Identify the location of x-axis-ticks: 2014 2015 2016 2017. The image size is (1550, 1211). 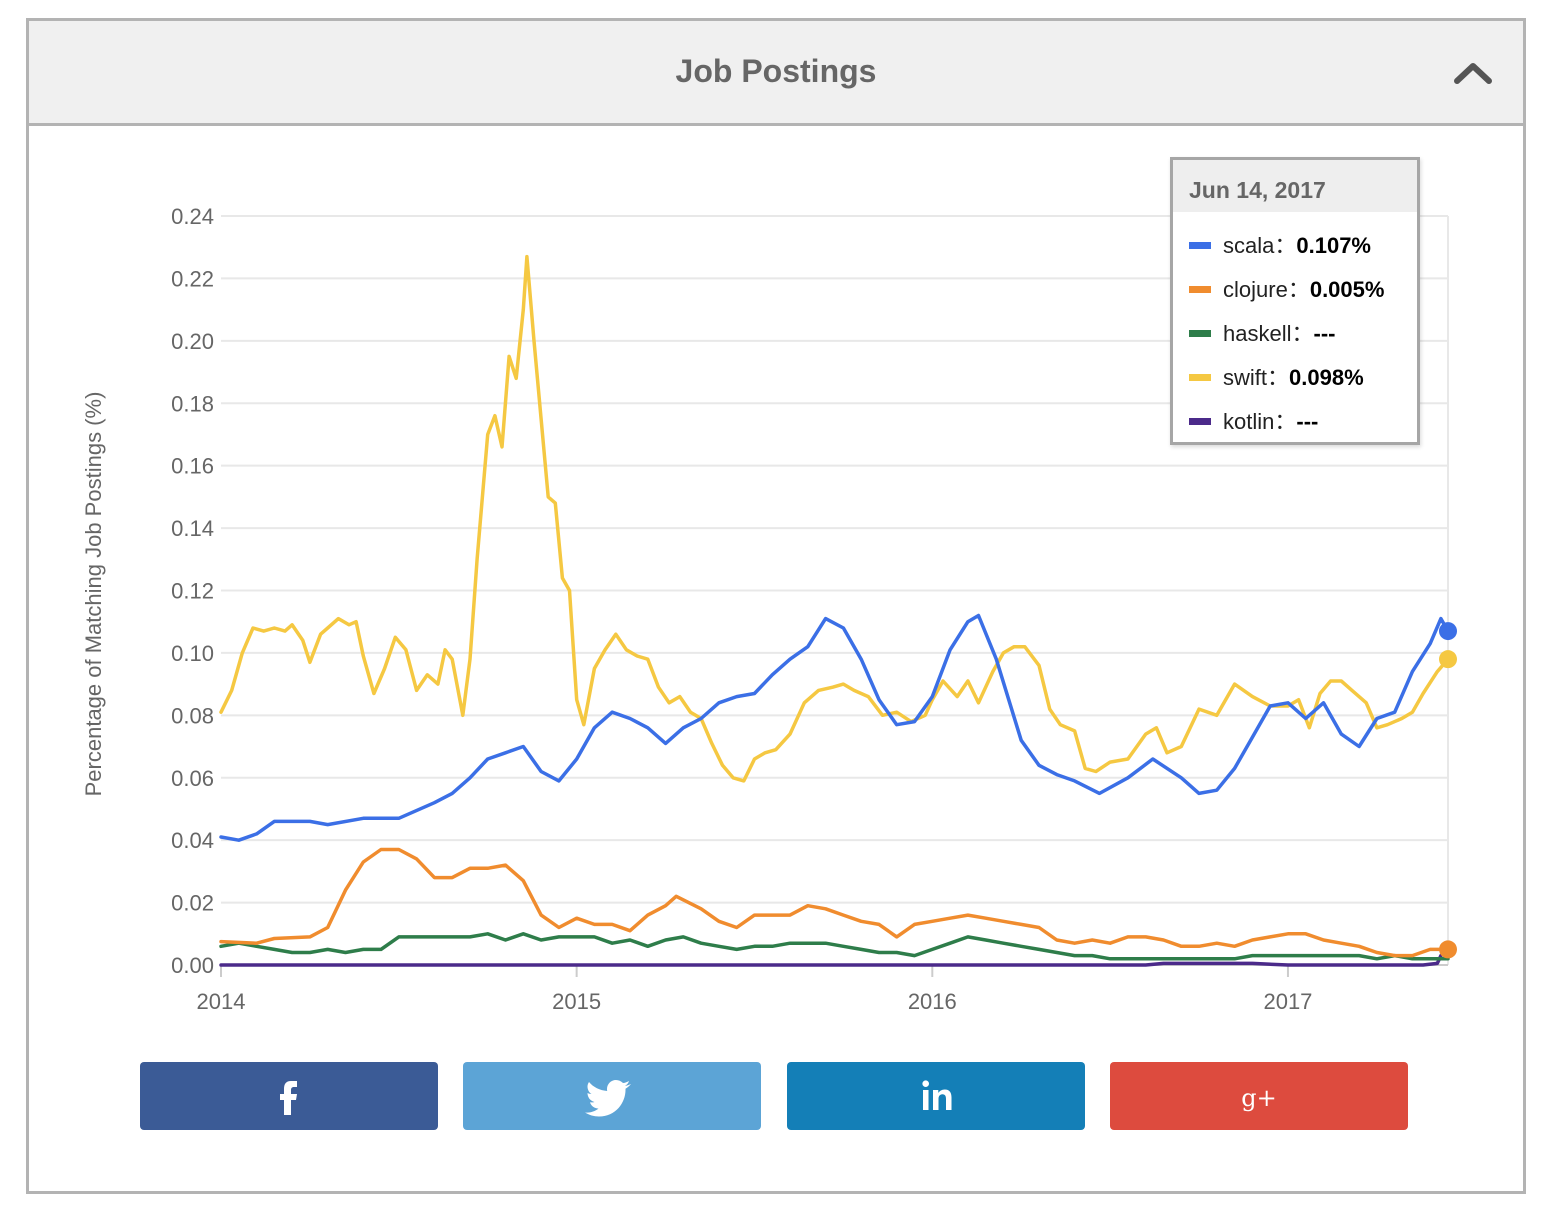
(822, 989).